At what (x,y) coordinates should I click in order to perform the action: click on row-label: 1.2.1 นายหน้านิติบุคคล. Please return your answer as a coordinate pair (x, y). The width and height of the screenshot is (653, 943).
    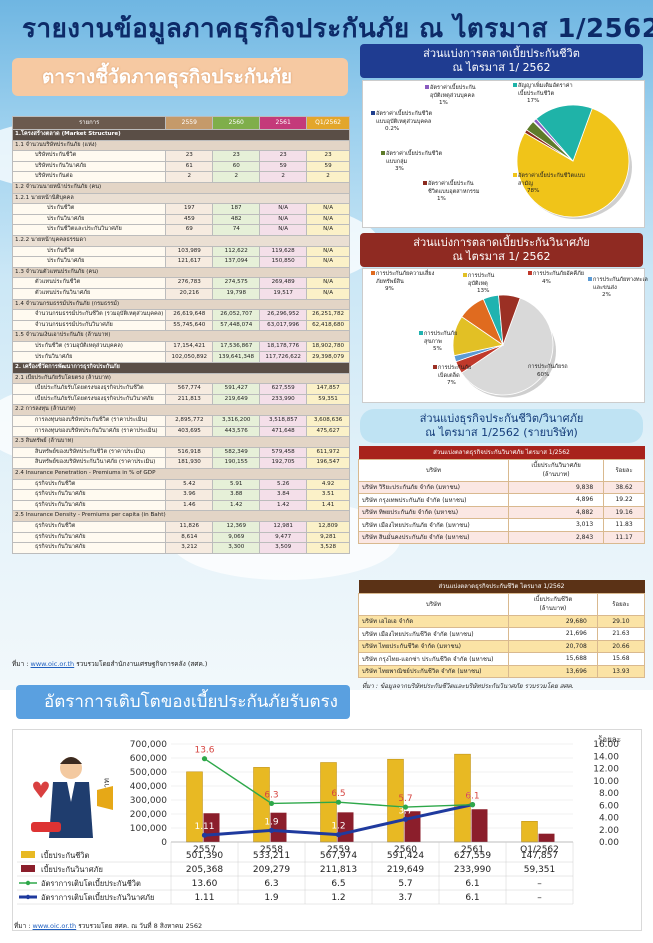
    Looking at the image, I should click on (181, 198).